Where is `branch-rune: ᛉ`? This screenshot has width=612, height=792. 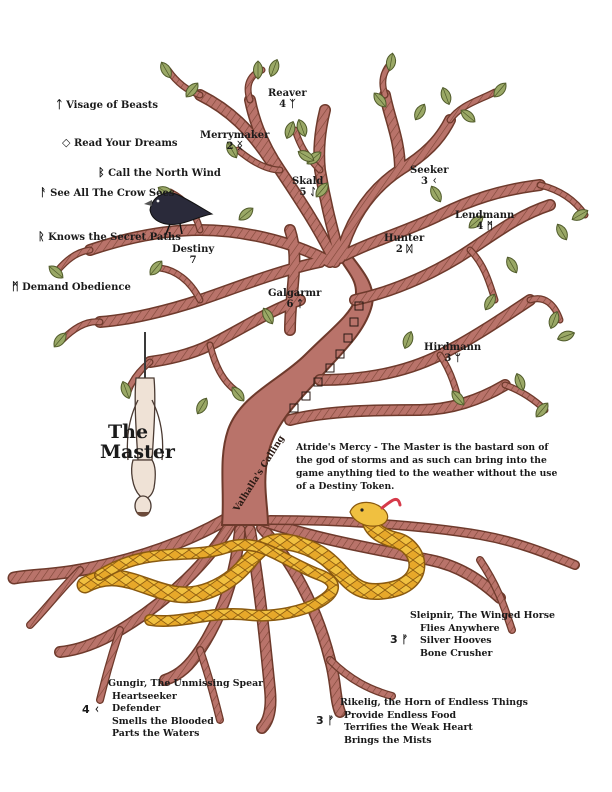 branch-rune: ᛉ is located at coordinates (292, 104).